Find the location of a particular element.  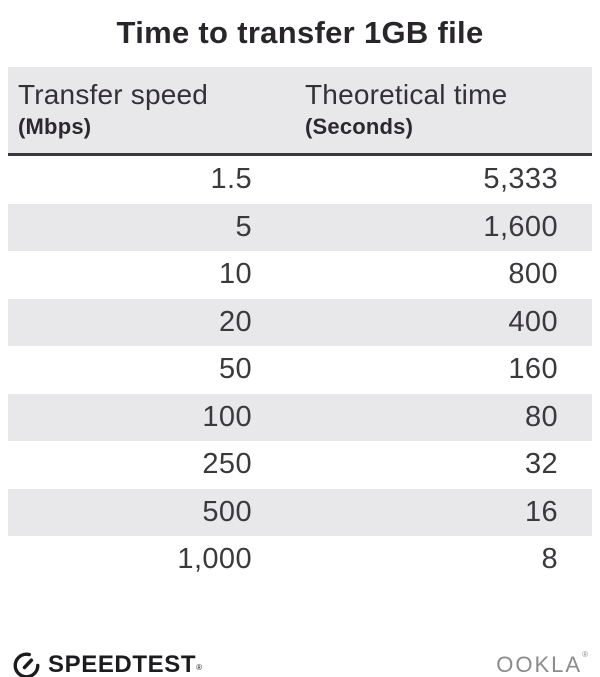

table-row: 1,000 8 is located at coordinates (300, 560).